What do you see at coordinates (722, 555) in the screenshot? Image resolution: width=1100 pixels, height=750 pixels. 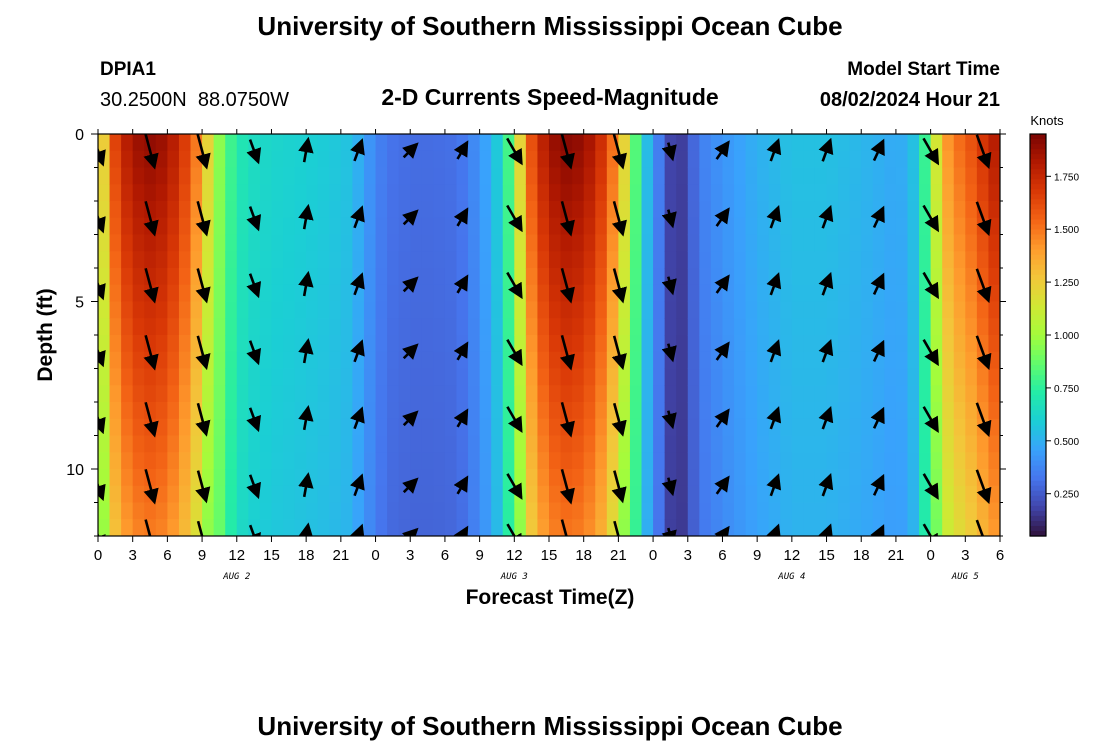 I see `x-tick-label: 6` at bounding box center [722, 555].